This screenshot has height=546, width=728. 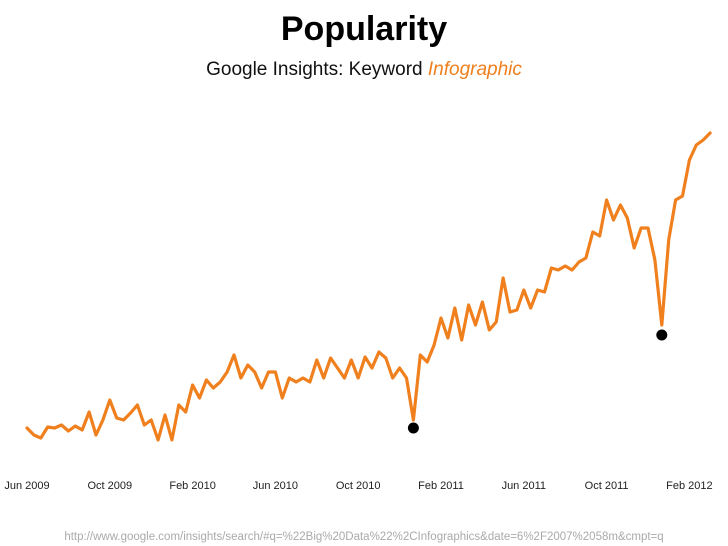 What do you see at coordinates (192, 486) in the screenshot?
I see `x-tick-label: Feb 2010` at bounding box center [192, 486].